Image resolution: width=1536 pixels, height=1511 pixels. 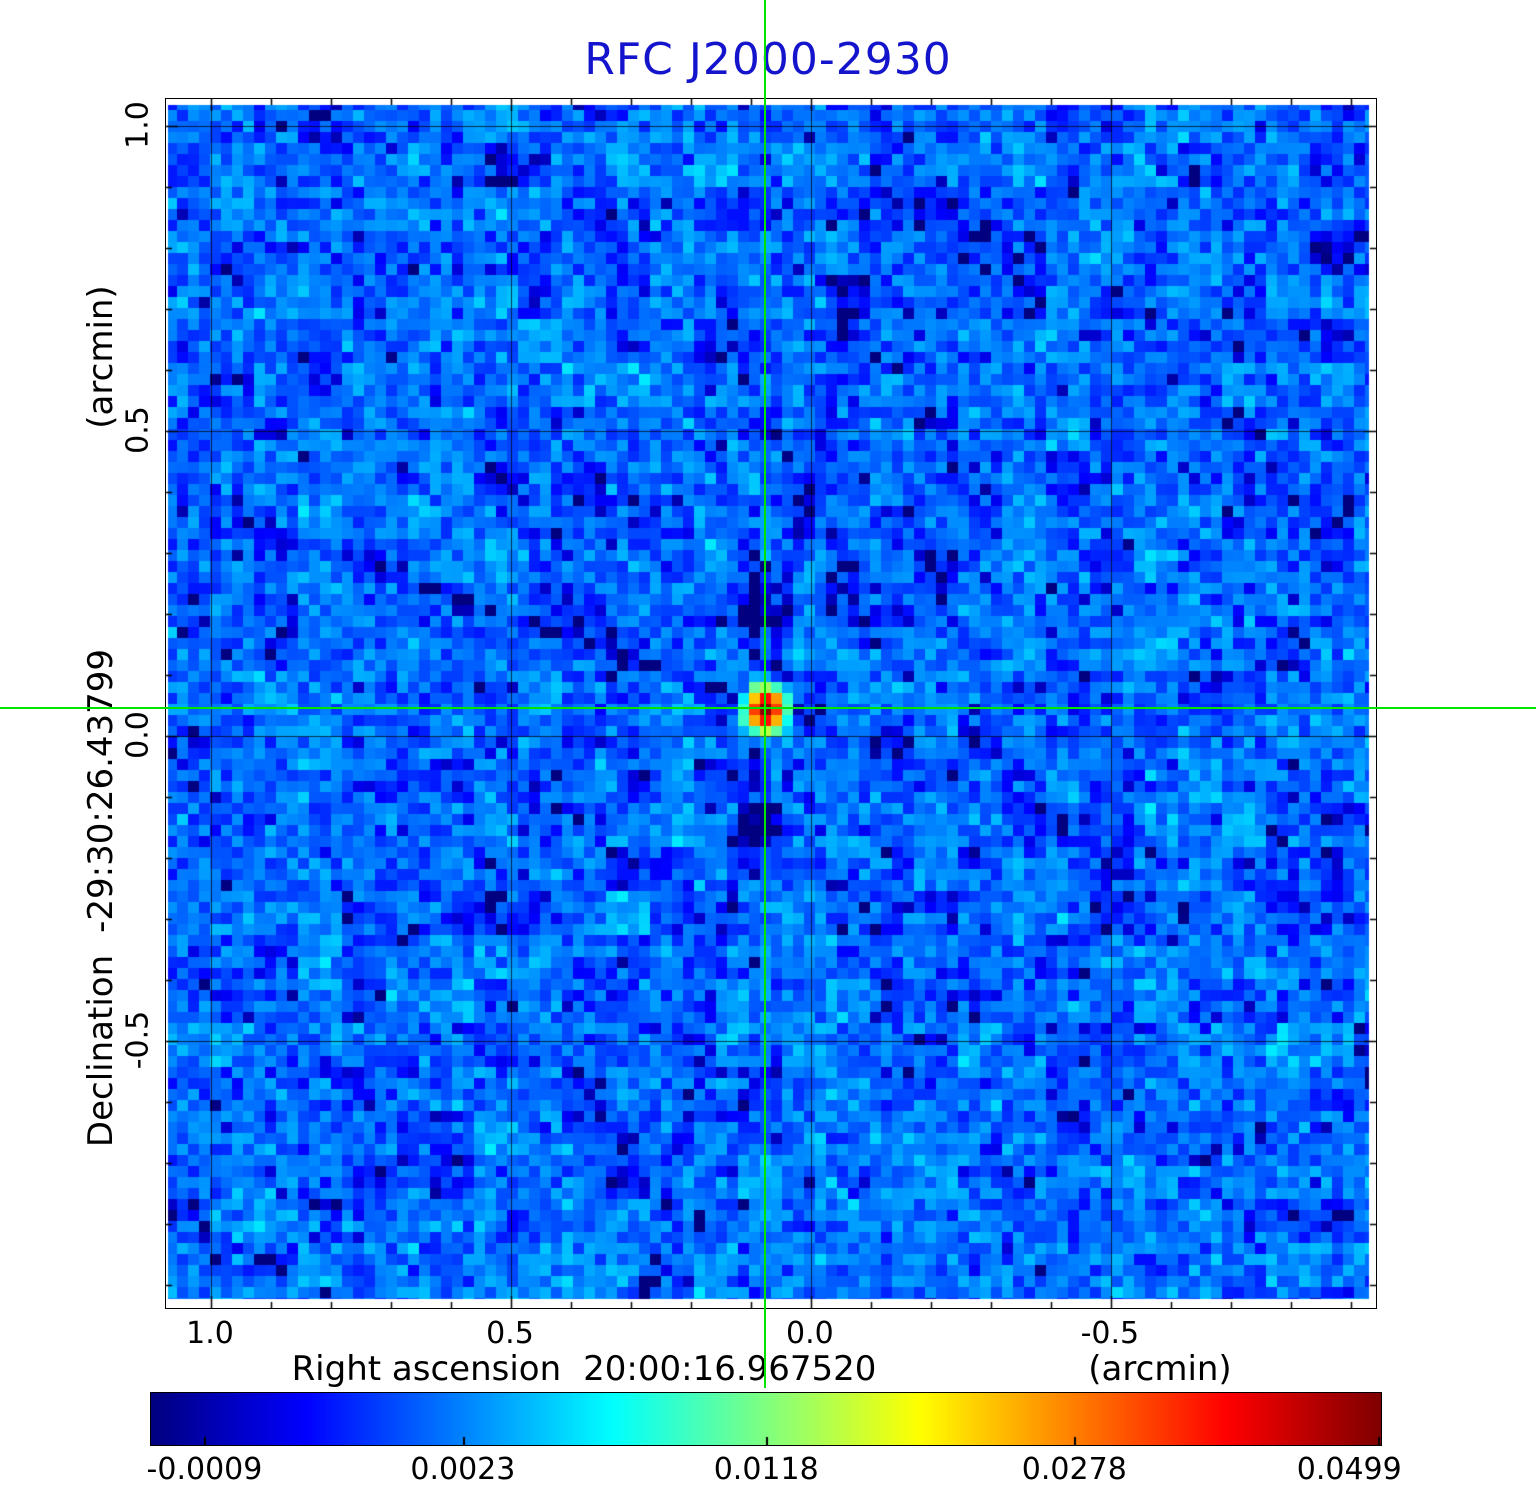 What do you see at coordinates (138, 430) in the screenshot?
I see `y-tick-label: 0.5` at bounding box center [138, 430].